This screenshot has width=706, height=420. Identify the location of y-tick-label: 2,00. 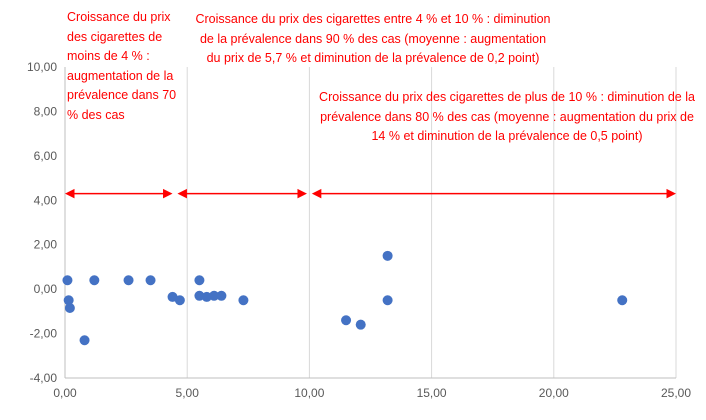
(46, 245).